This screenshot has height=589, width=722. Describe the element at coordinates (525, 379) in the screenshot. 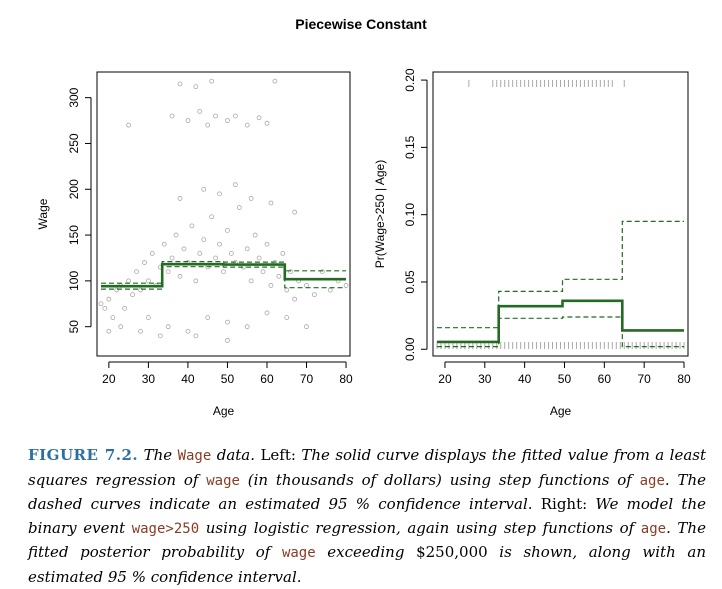

I see `x-tick-label: 40` at that location.